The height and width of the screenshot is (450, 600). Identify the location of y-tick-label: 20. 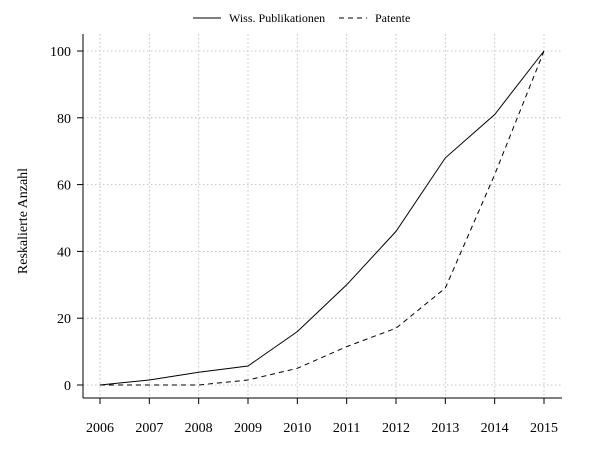
(64, 319).